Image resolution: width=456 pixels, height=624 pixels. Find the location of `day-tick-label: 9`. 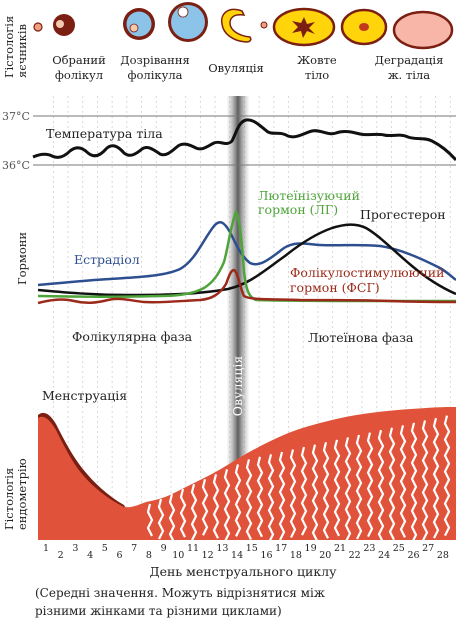

day-tick-label: 9 is located at coordinates (164, 548).